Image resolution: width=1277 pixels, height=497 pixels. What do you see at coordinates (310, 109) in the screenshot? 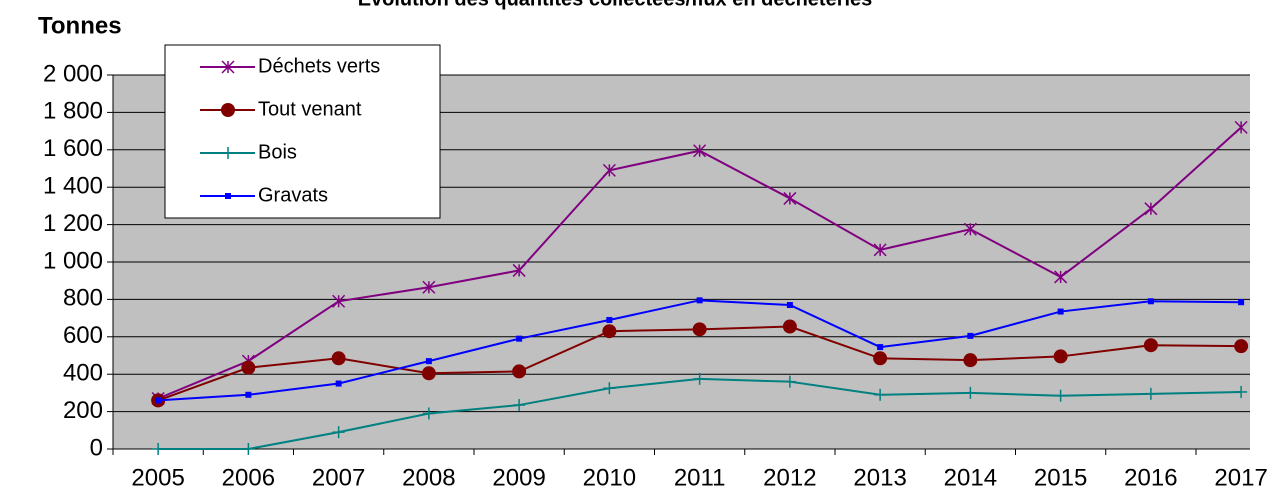
I see `legend-label: Tout venant` at bounding box center [310, 109].